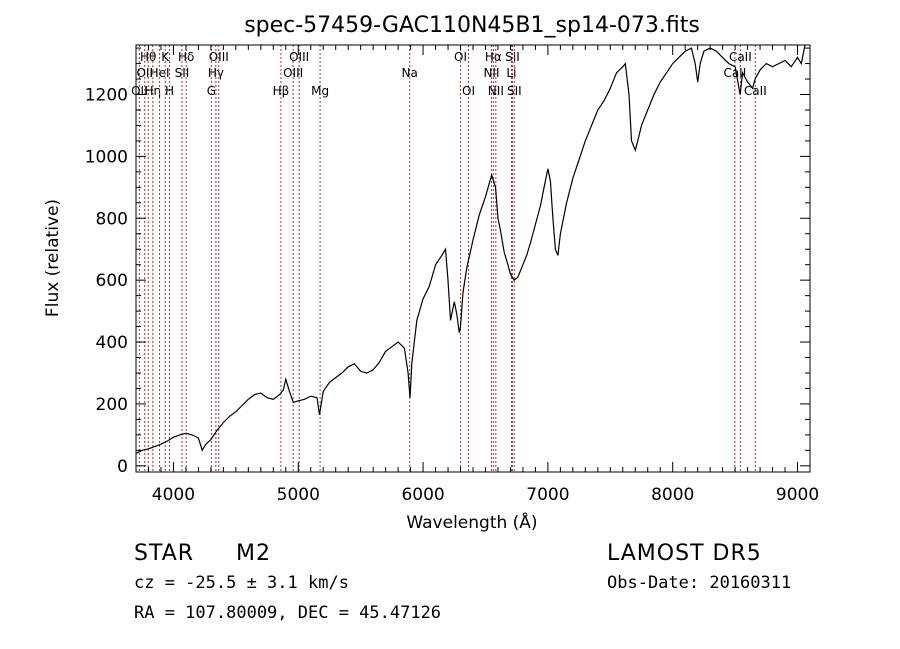  Describe the element at coordinates (493, 57) in the screenshot. I see `reference-line-label: Hα` at that location.